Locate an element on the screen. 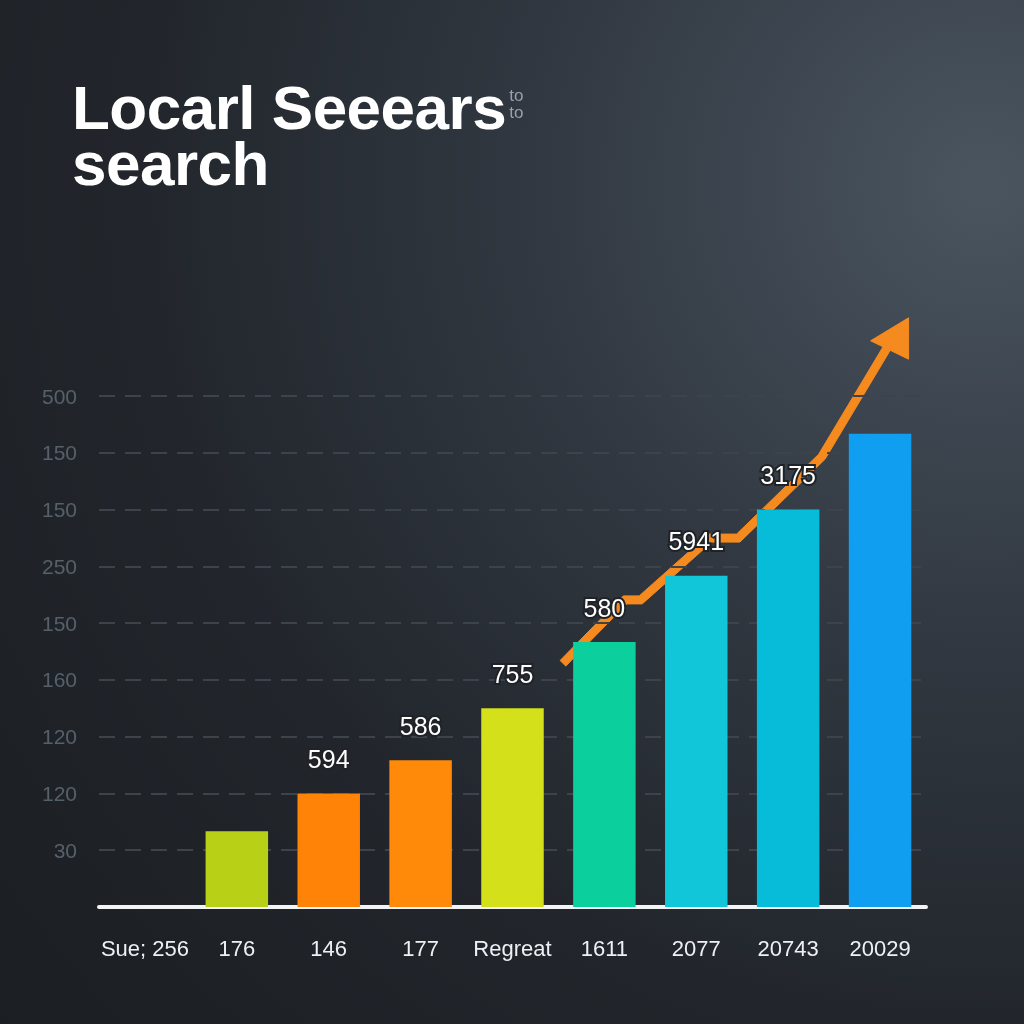 The height and width of the screenshot is (1024, 1024). x-tick-label: 20743 is located at coordinates (788, 948).